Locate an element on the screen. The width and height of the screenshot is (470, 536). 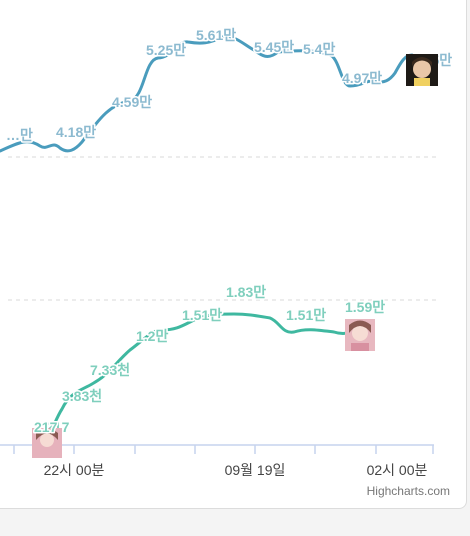
data-label: 5.4만 is located at coordinates (319, 49).